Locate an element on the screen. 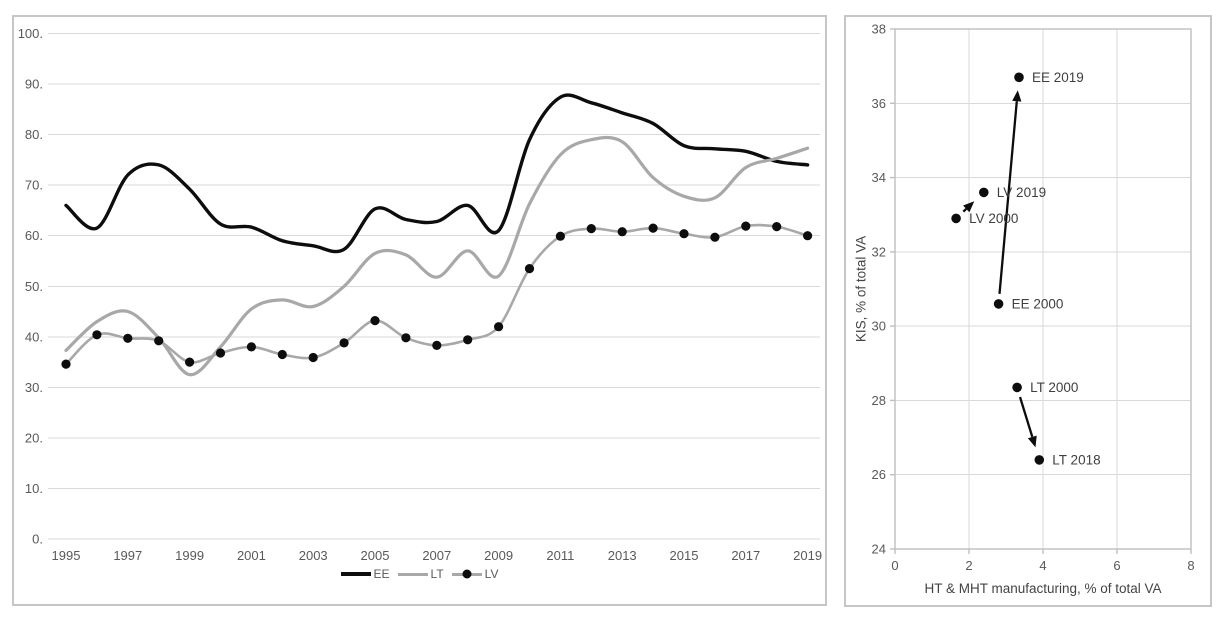 Image resolution: width=1220 pixels, height=620 pixels. y-tick-label: 30 is located at coordinates (879, 326).